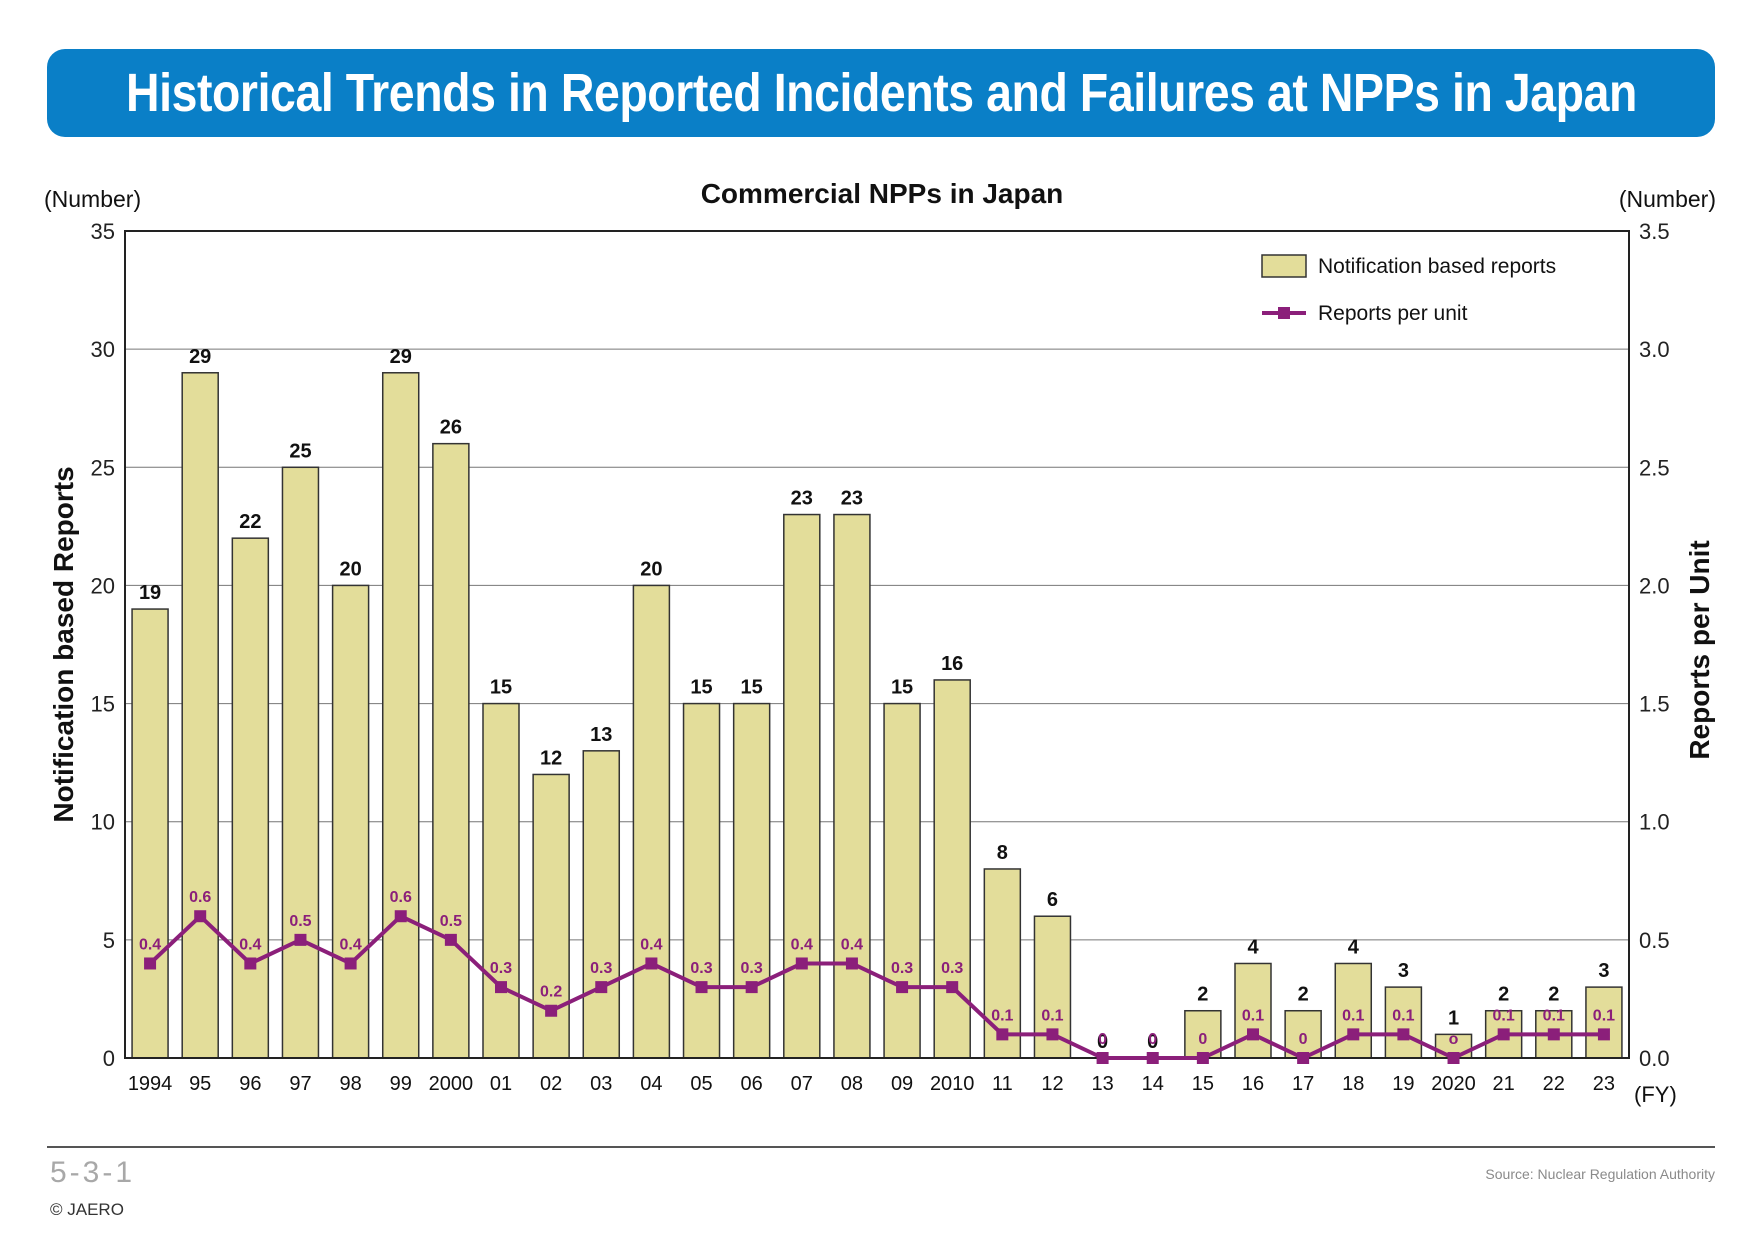  What do you see at coordinates (1654, 585) in the screenshot?
I see `y2-tick-label: 2.0` at bounding box center [1654, 585].